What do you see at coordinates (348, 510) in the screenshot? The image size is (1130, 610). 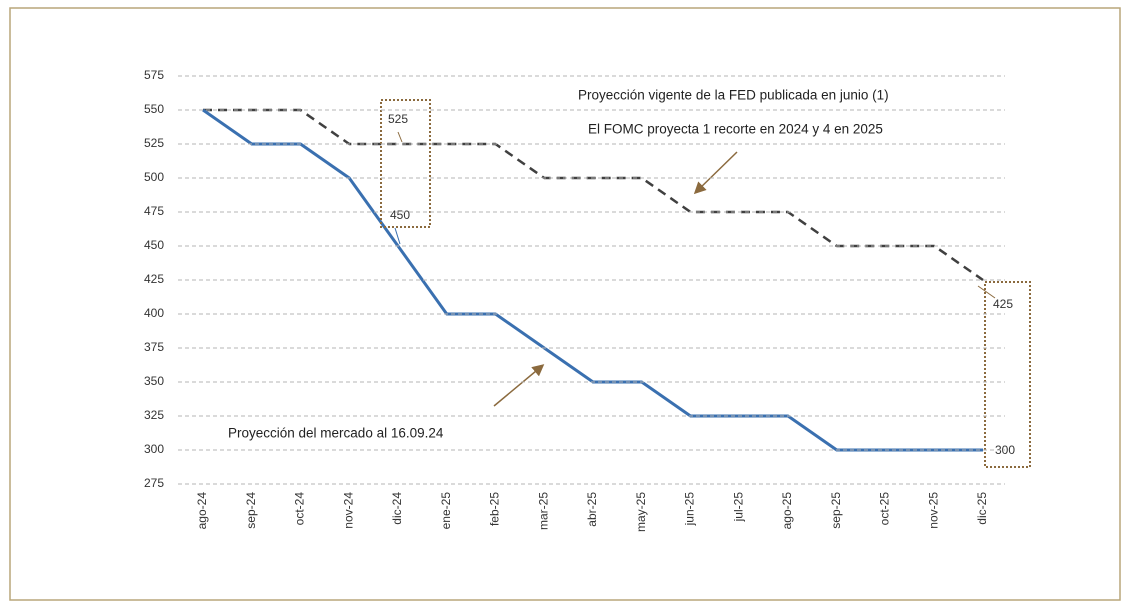 I see `x-tick-label: nov-24` at bounding box center [348, 510].